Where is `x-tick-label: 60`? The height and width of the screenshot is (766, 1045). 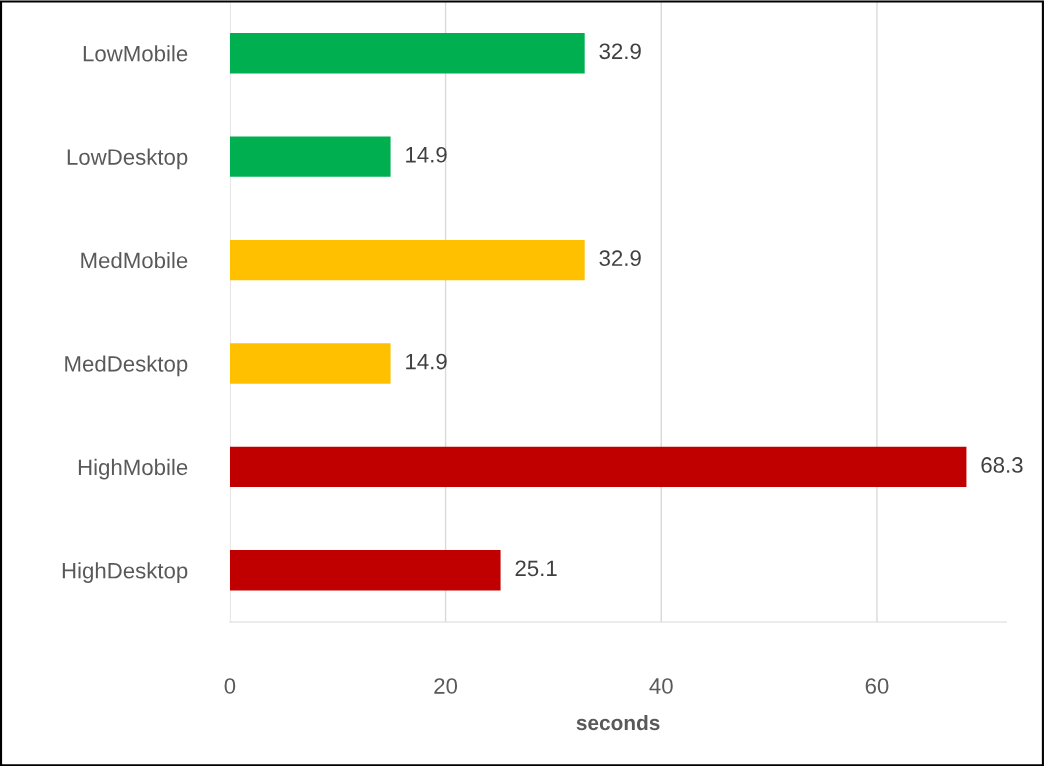 x-tick-label: 60 is located at coordinates (877, 686).